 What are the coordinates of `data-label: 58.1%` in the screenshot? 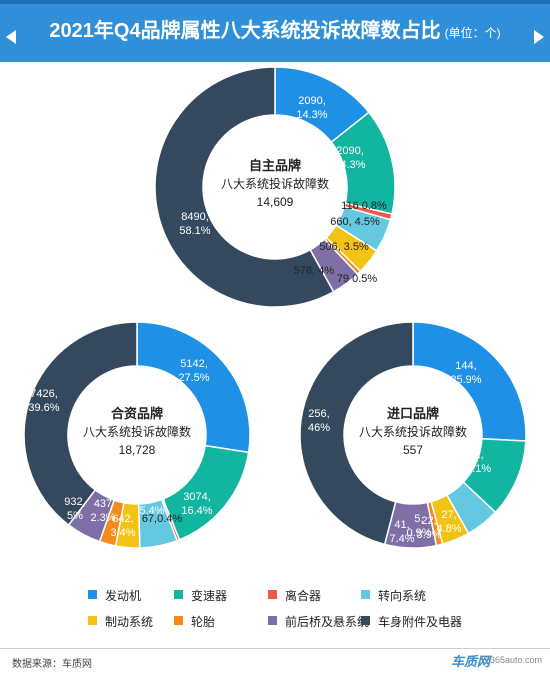 It's located at (194, 231).